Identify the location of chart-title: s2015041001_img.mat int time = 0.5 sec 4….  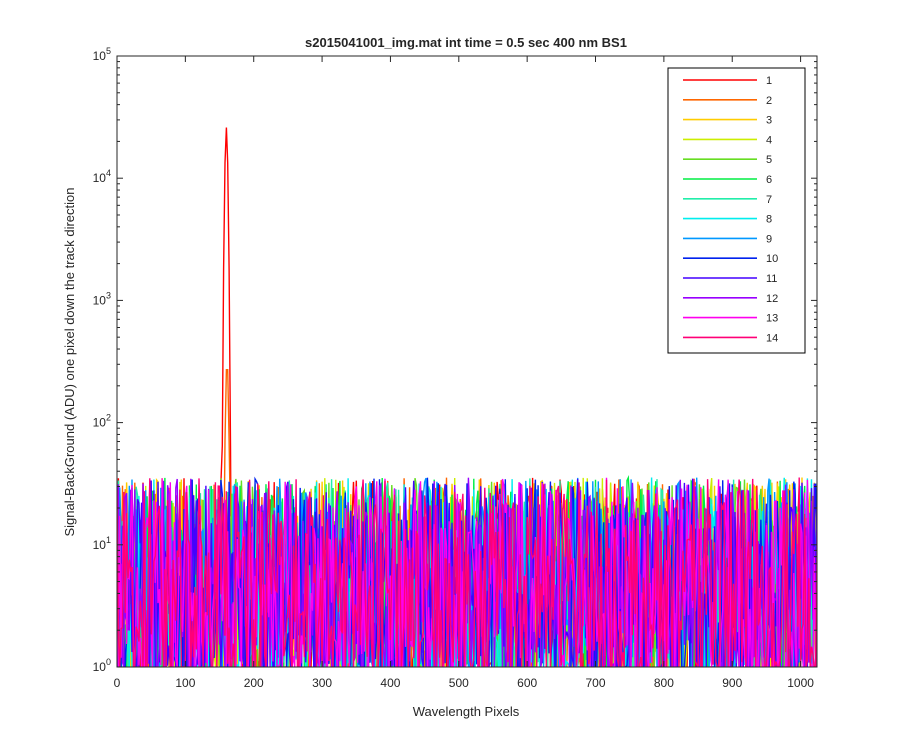
(466, 42).